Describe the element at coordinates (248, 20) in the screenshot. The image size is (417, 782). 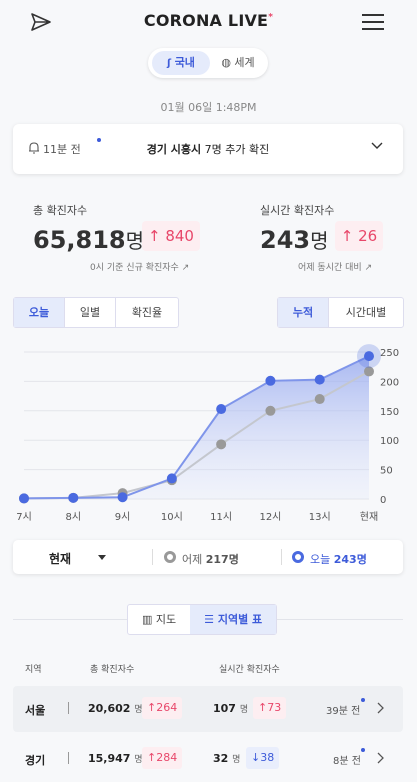
I see `logo-live-text: LIVE` at that location.